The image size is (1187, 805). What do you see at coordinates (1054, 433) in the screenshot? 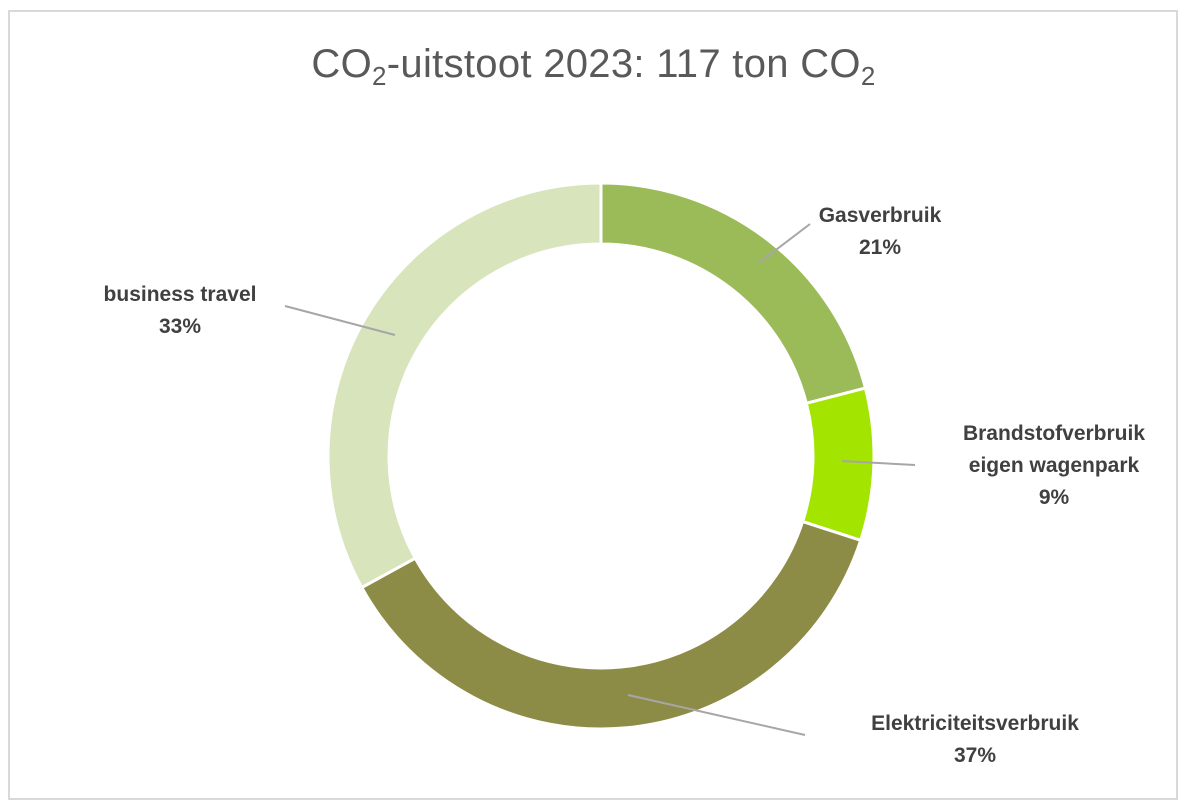
I see `data-label-category: Brandstofverbruik` at bounding box center [1054, 433].